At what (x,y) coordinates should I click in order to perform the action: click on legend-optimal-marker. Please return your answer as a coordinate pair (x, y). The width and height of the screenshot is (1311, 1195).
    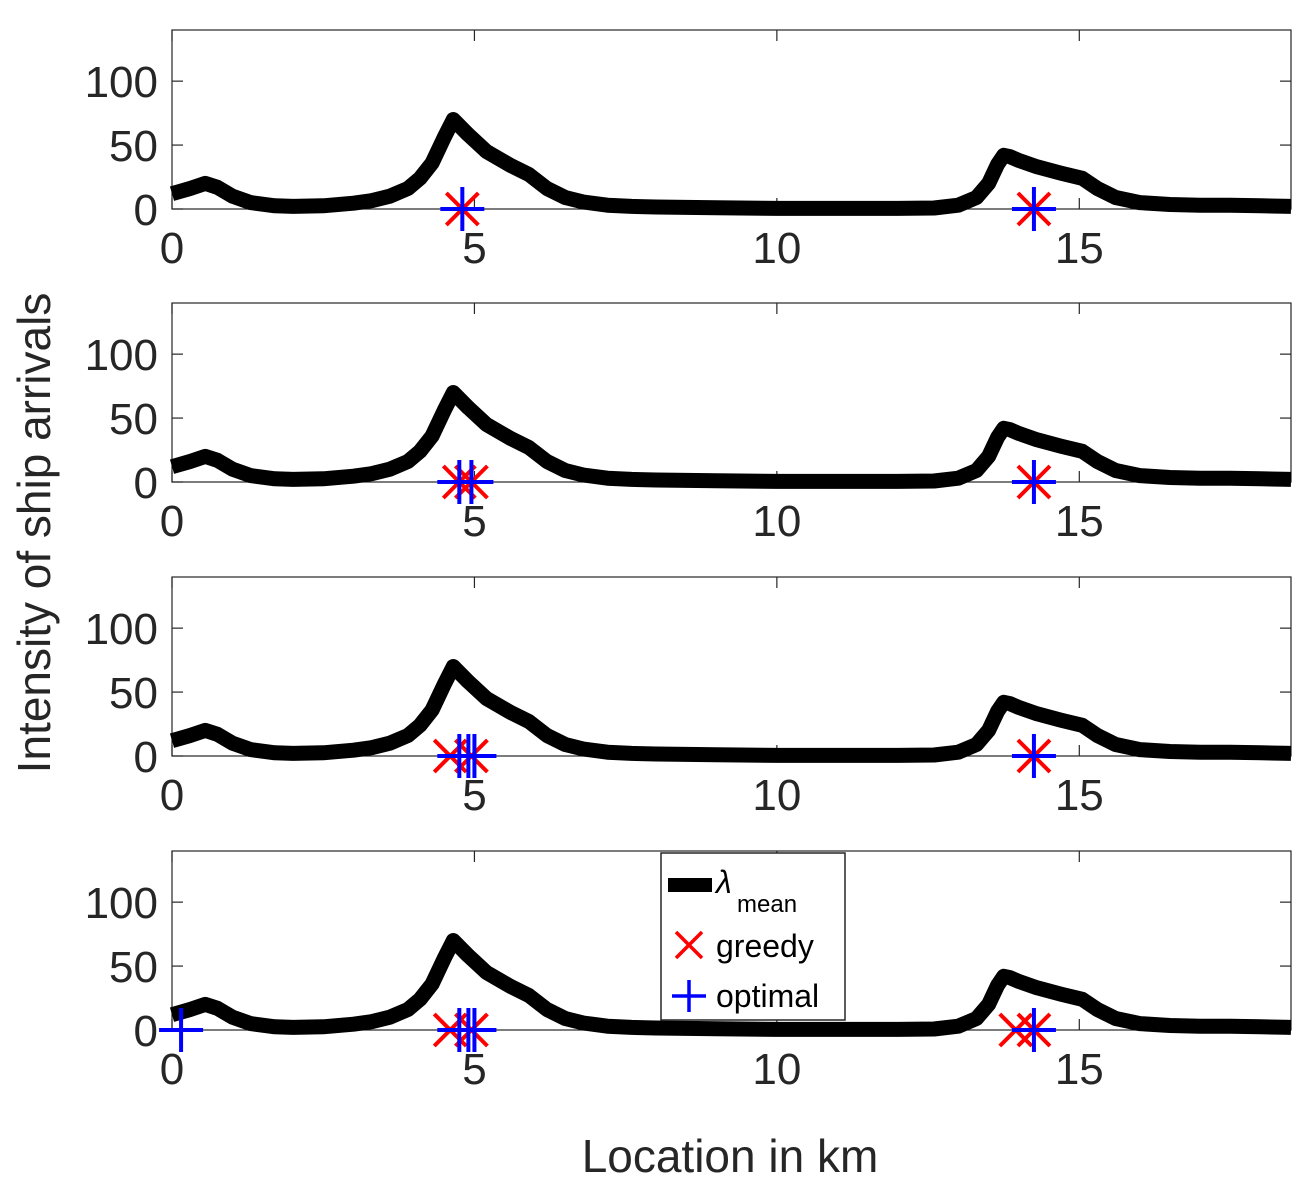
    Looking at the image, I should click on (689, 996).